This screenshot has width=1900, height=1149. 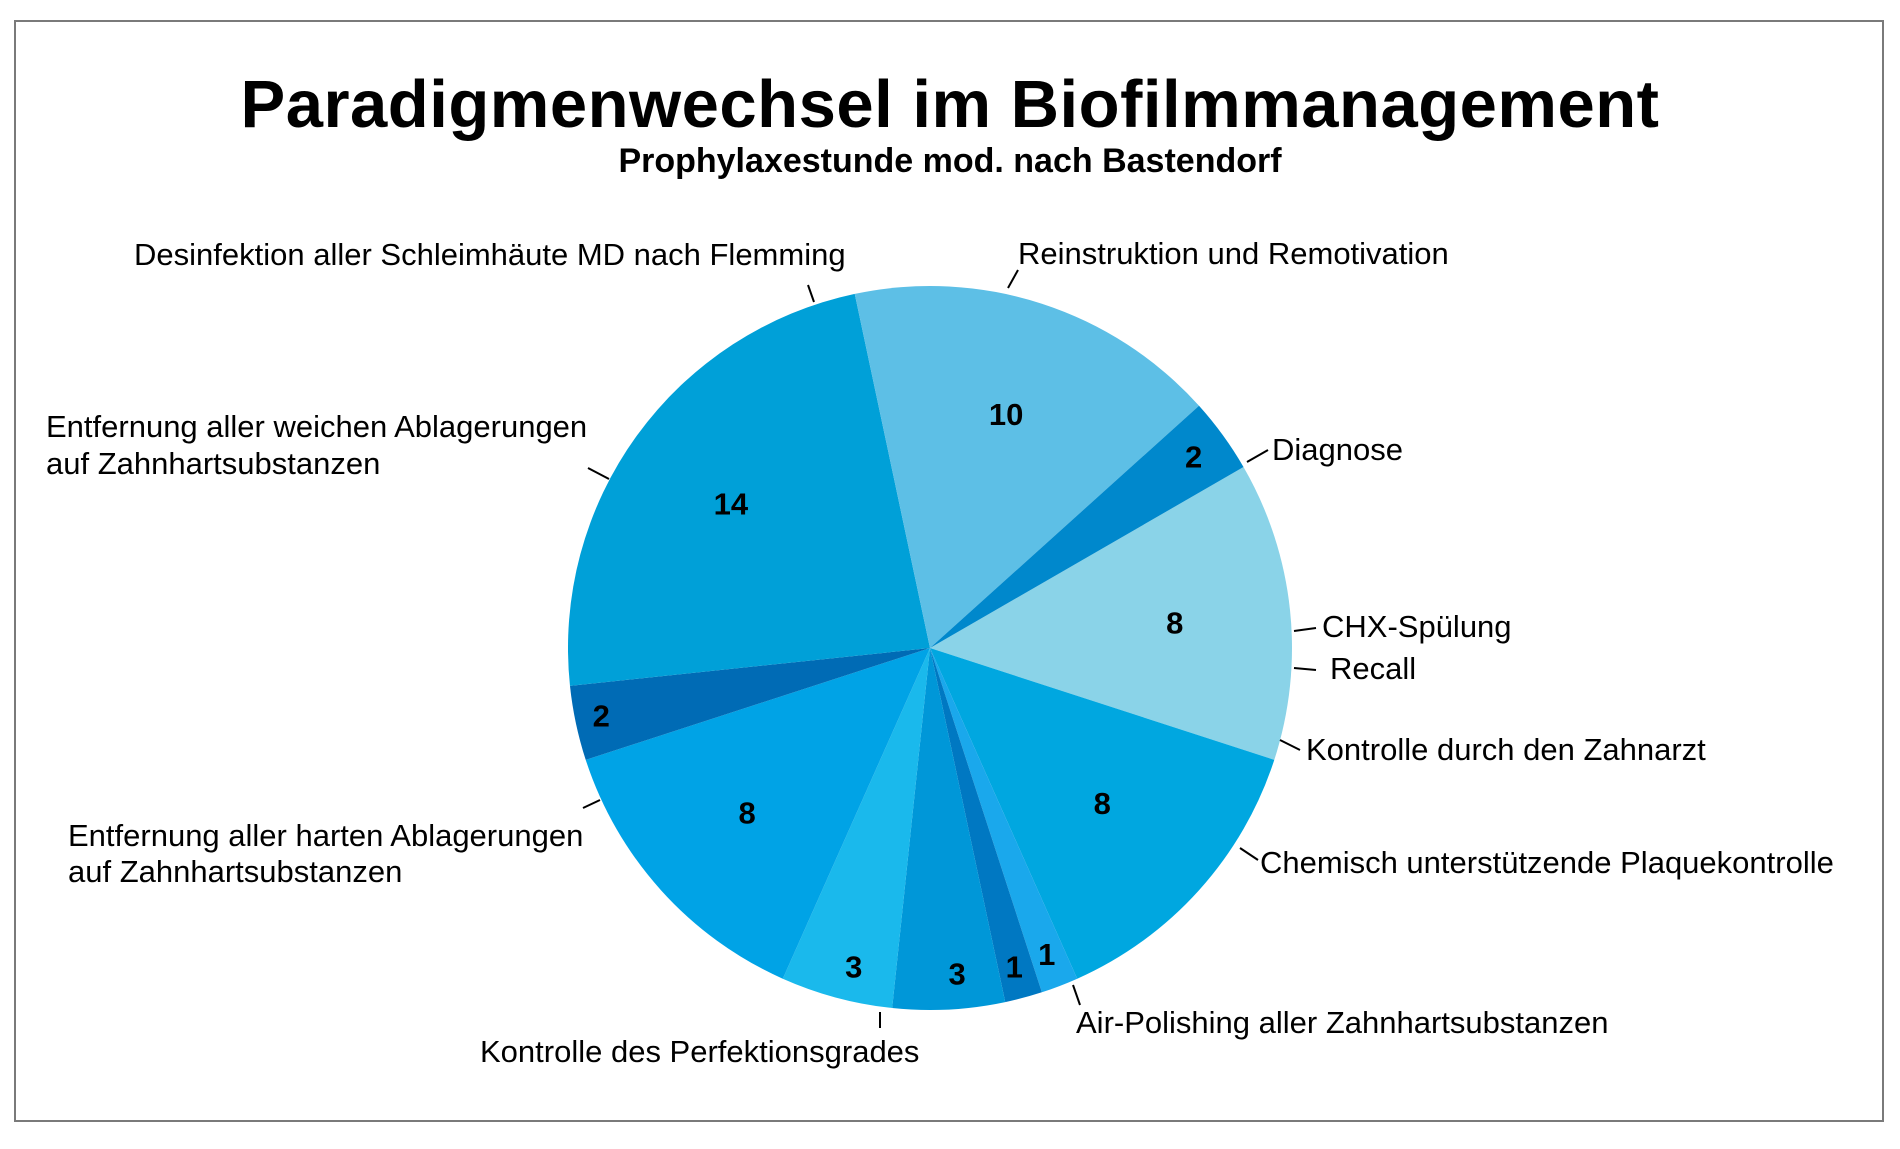 I want to click on pie-slice-diagnose, so click(x=1102, y=813).